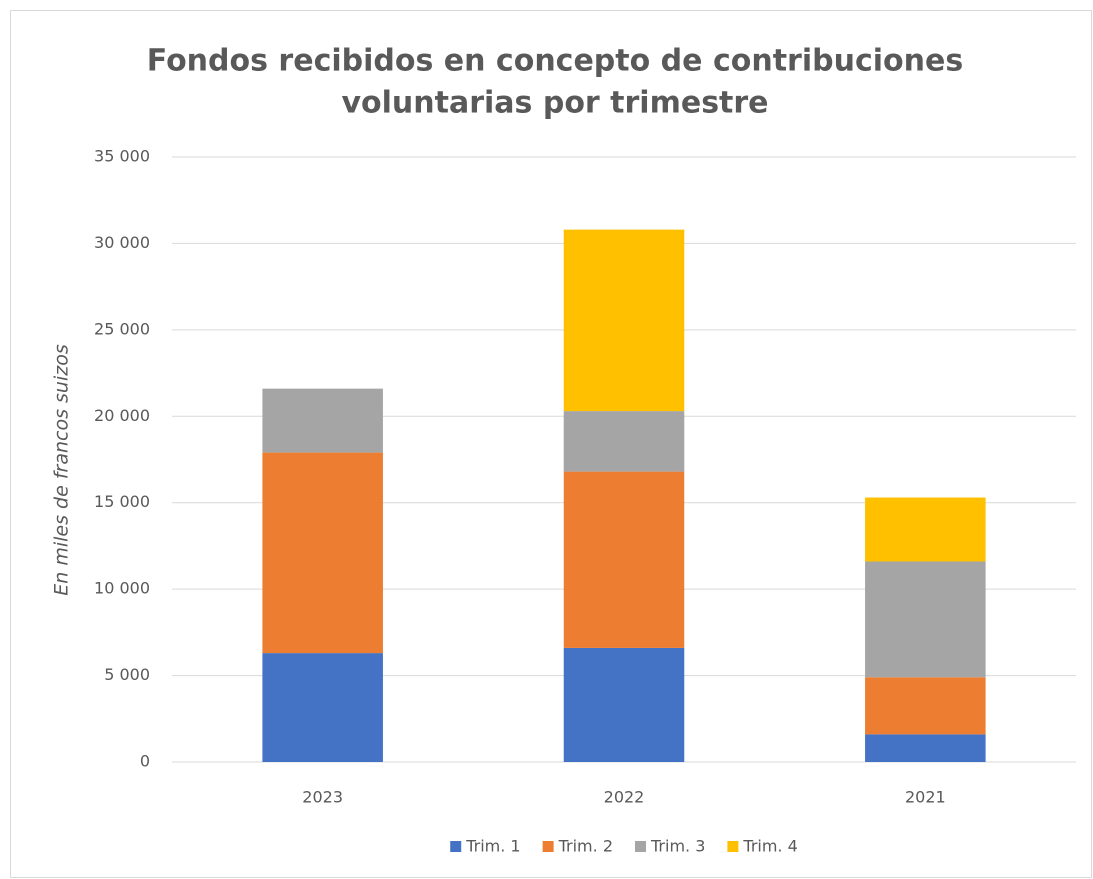 Image resolution: width=1093 pixels, height=879 pixels. What do you see at coordinates (127, 674) in the screenshot?
I see `y-tick-label: 5 000` at bounding box center [127, 674].